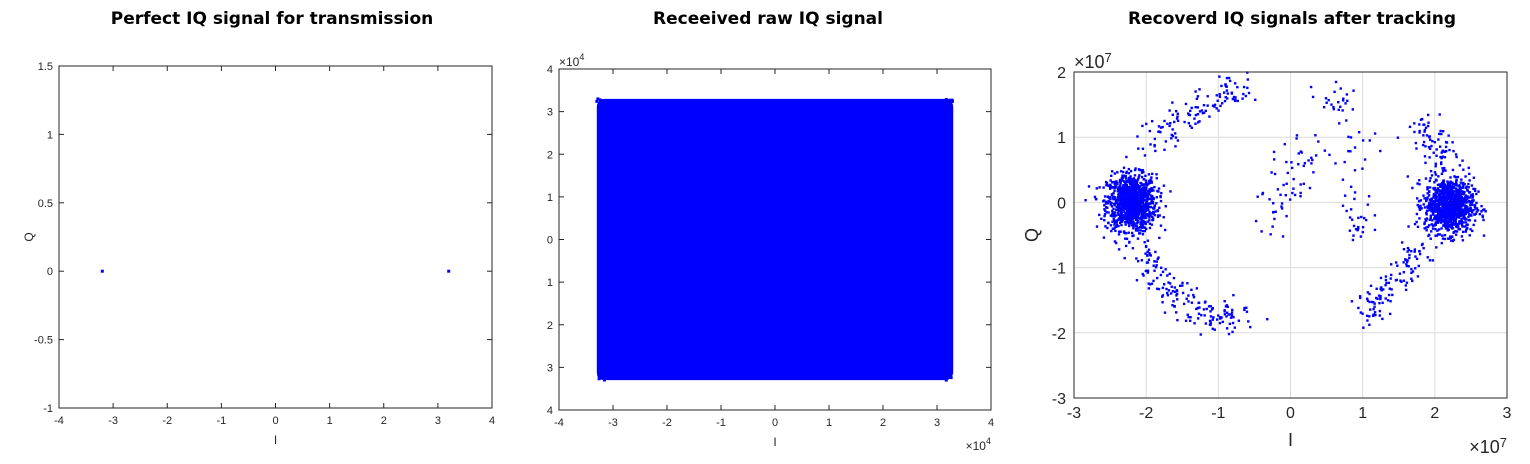  I want to click on y-tick-label: -1, so click(48, 409).